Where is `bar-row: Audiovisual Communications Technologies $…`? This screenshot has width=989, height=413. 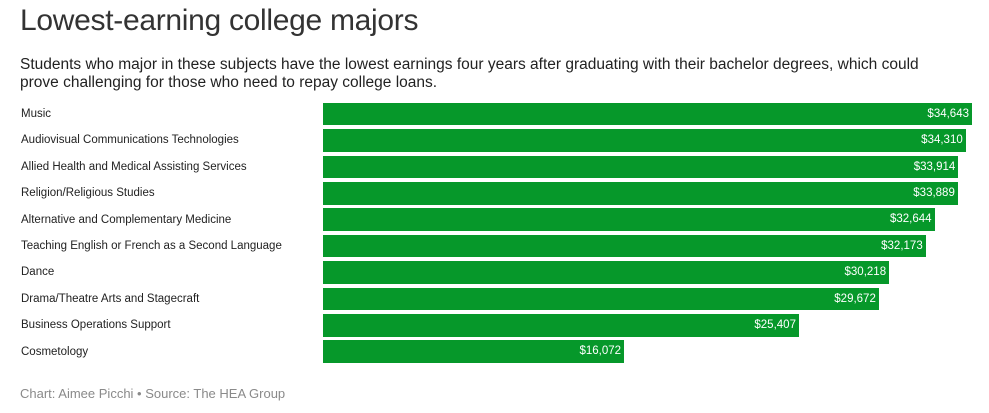
bar-row: Audiovisual Communications Technologies $… is located at coordinates (494, 140).